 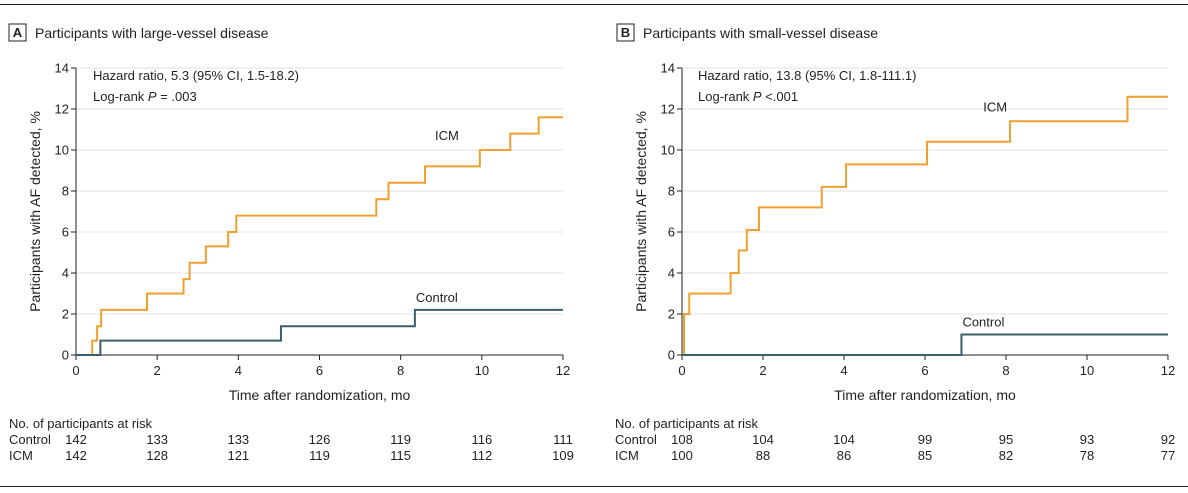 I want to click on risk-value: 95, so click(x=1006, y=439).